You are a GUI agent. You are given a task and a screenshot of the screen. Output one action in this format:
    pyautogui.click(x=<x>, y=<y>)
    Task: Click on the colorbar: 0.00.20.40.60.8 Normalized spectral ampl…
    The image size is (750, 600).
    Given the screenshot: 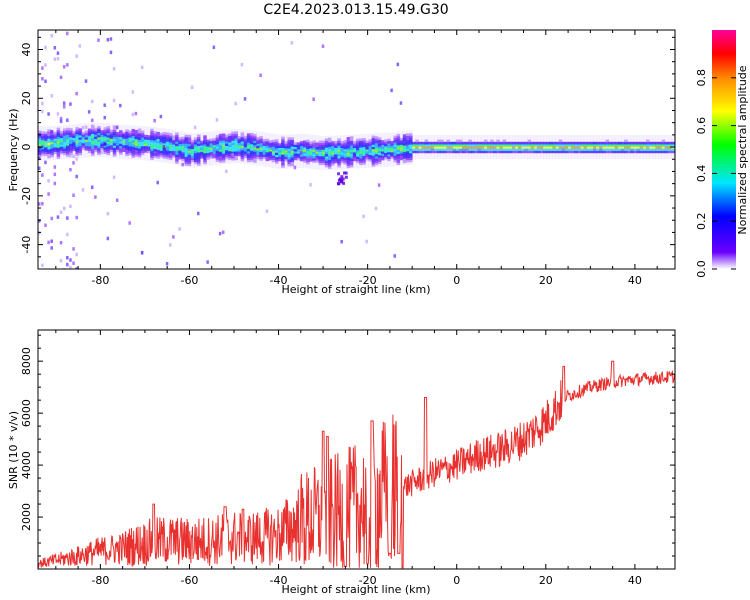 What is the action you would take?
    pyautogui.click(x=722, y=154)
    